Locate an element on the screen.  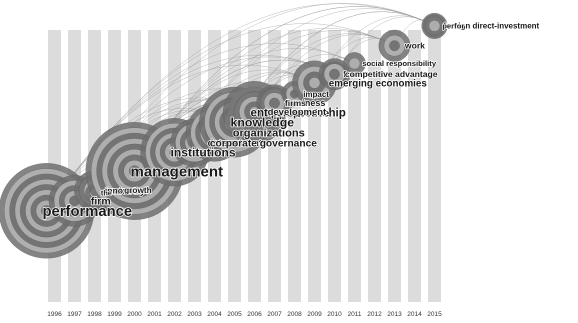
year-label-1996: 1996 is located at coordinates (54, 314).